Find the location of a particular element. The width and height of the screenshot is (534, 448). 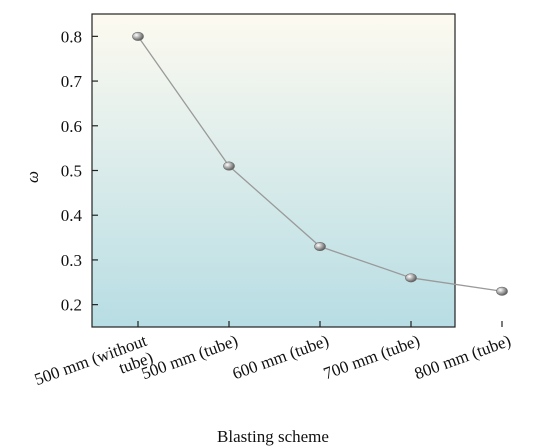

y-tick-label: 0.5 is located at coordinates (71, 171).